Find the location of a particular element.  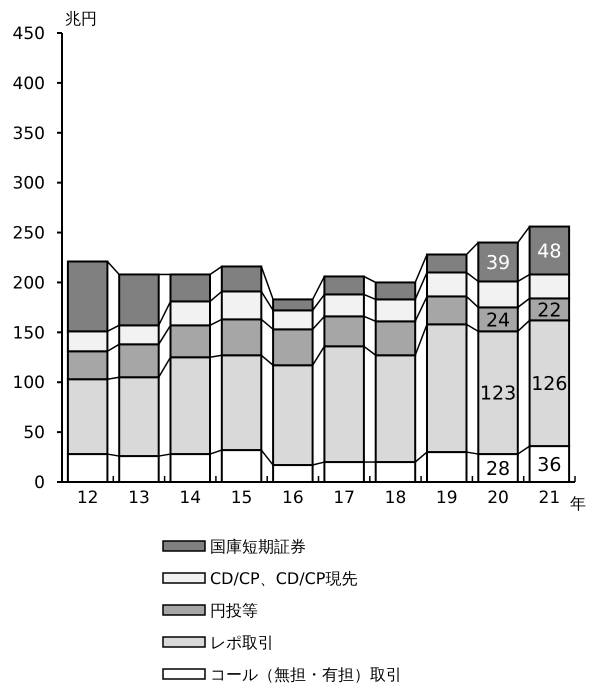

legend-label: 円投等 is located at coordinates (234, 610).